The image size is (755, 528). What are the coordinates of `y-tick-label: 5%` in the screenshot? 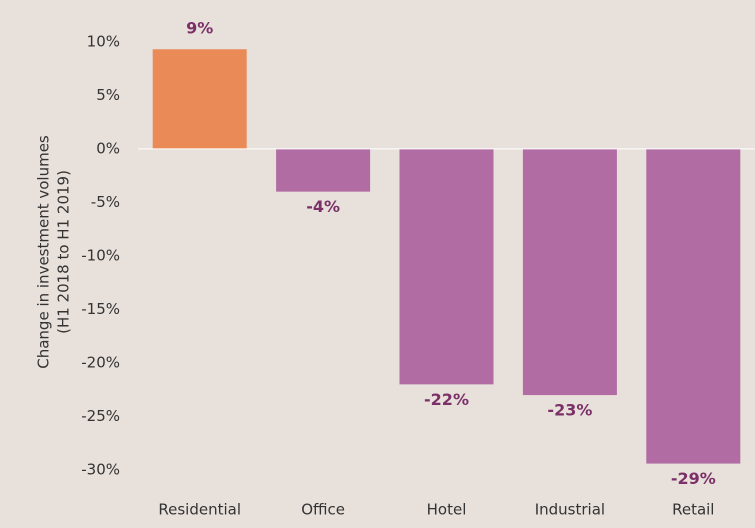 It's located at (108, 95).